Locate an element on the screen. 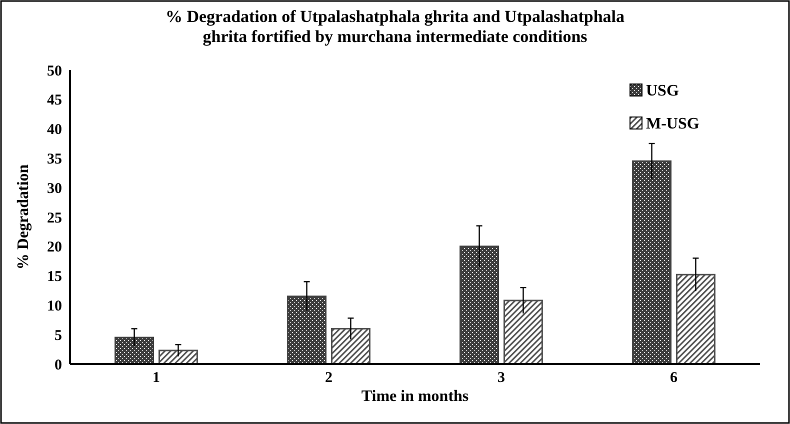 The width and height of the screenshot is (790, 424). y-tick-label: 0 is located at coordinates (58, 365).